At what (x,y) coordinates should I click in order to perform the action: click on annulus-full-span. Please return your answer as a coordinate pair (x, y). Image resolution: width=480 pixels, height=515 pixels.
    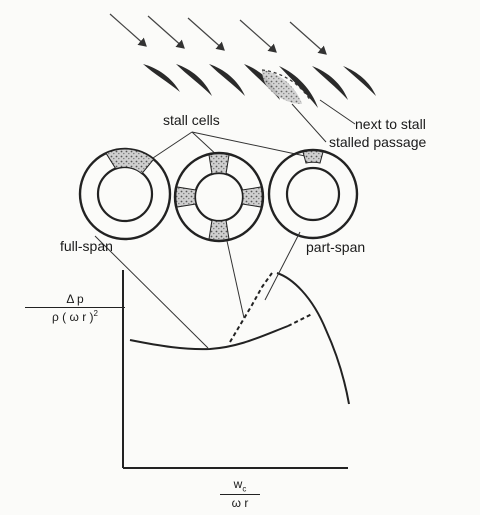
    Looking at the image, I should click on (125, 194).